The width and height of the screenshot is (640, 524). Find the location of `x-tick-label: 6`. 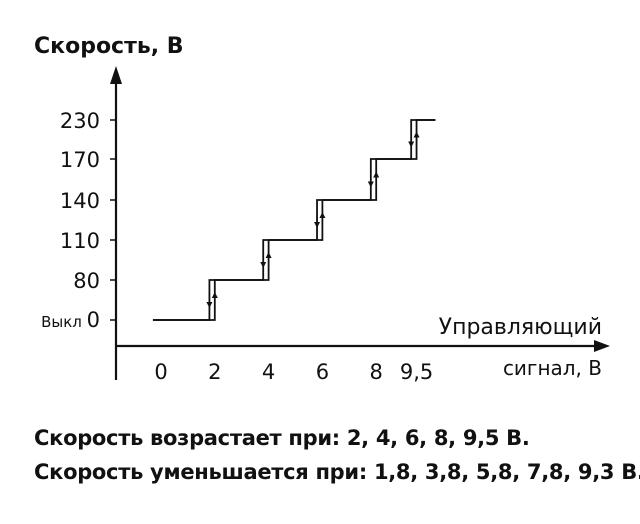

x-tick-label: 6 is located at coordinates (322, 372).